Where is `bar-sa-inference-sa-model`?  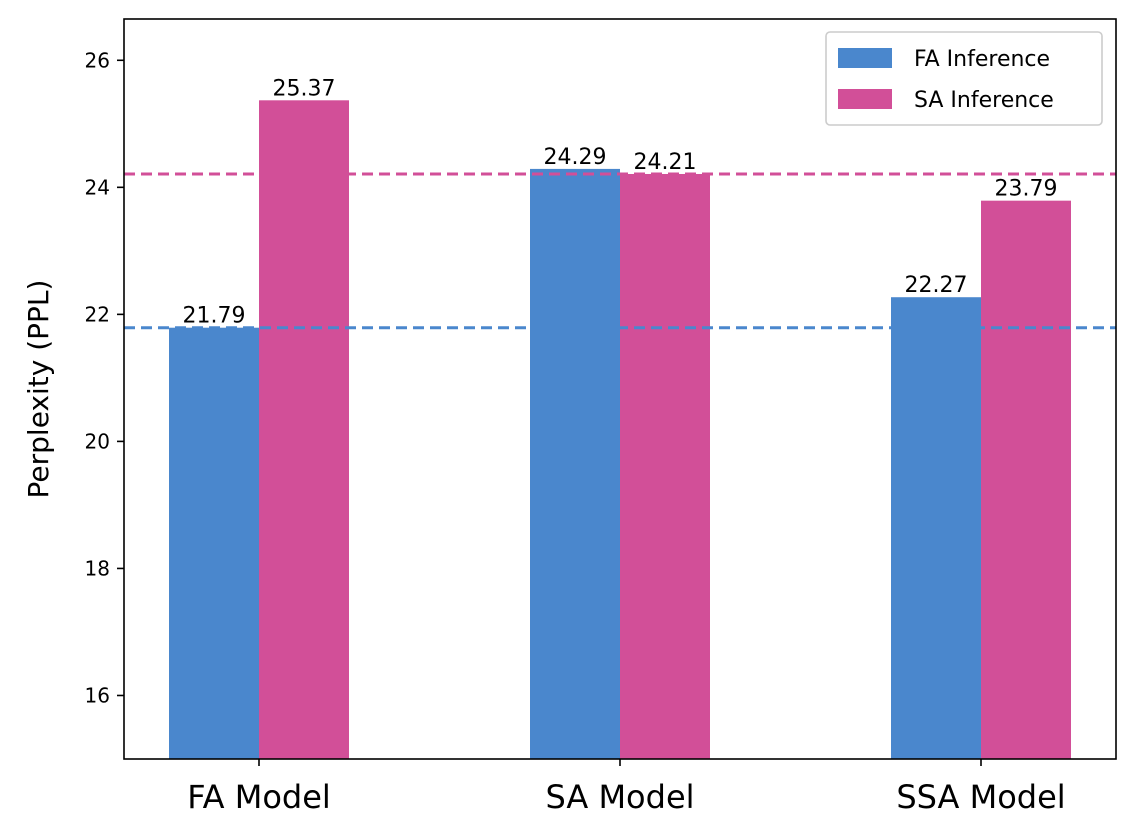 bar-sa-inference-sa-model is located at coordinates (665, 466).